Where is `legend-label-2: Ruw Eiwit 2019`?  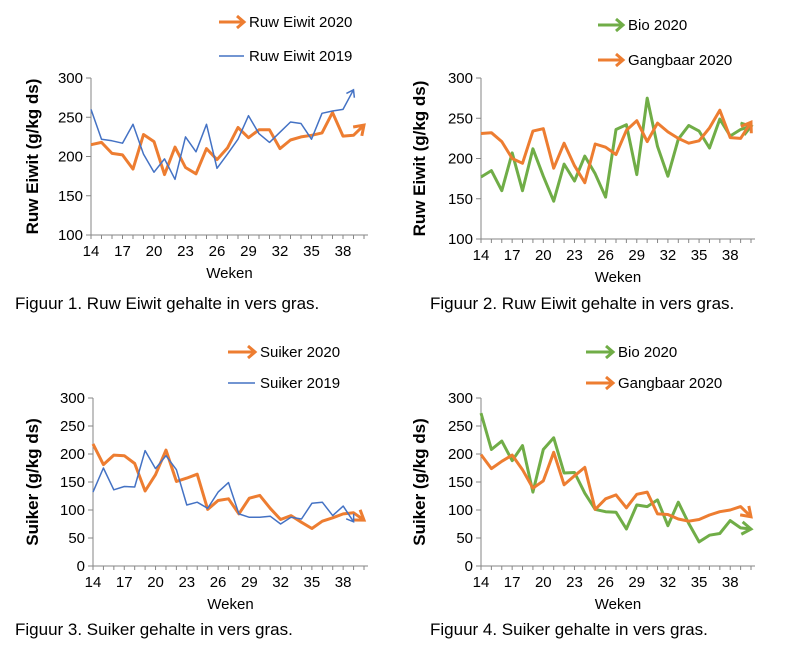
legend-label-2: Ruw Eiwit 2019 is located at coordinates (300, 56).